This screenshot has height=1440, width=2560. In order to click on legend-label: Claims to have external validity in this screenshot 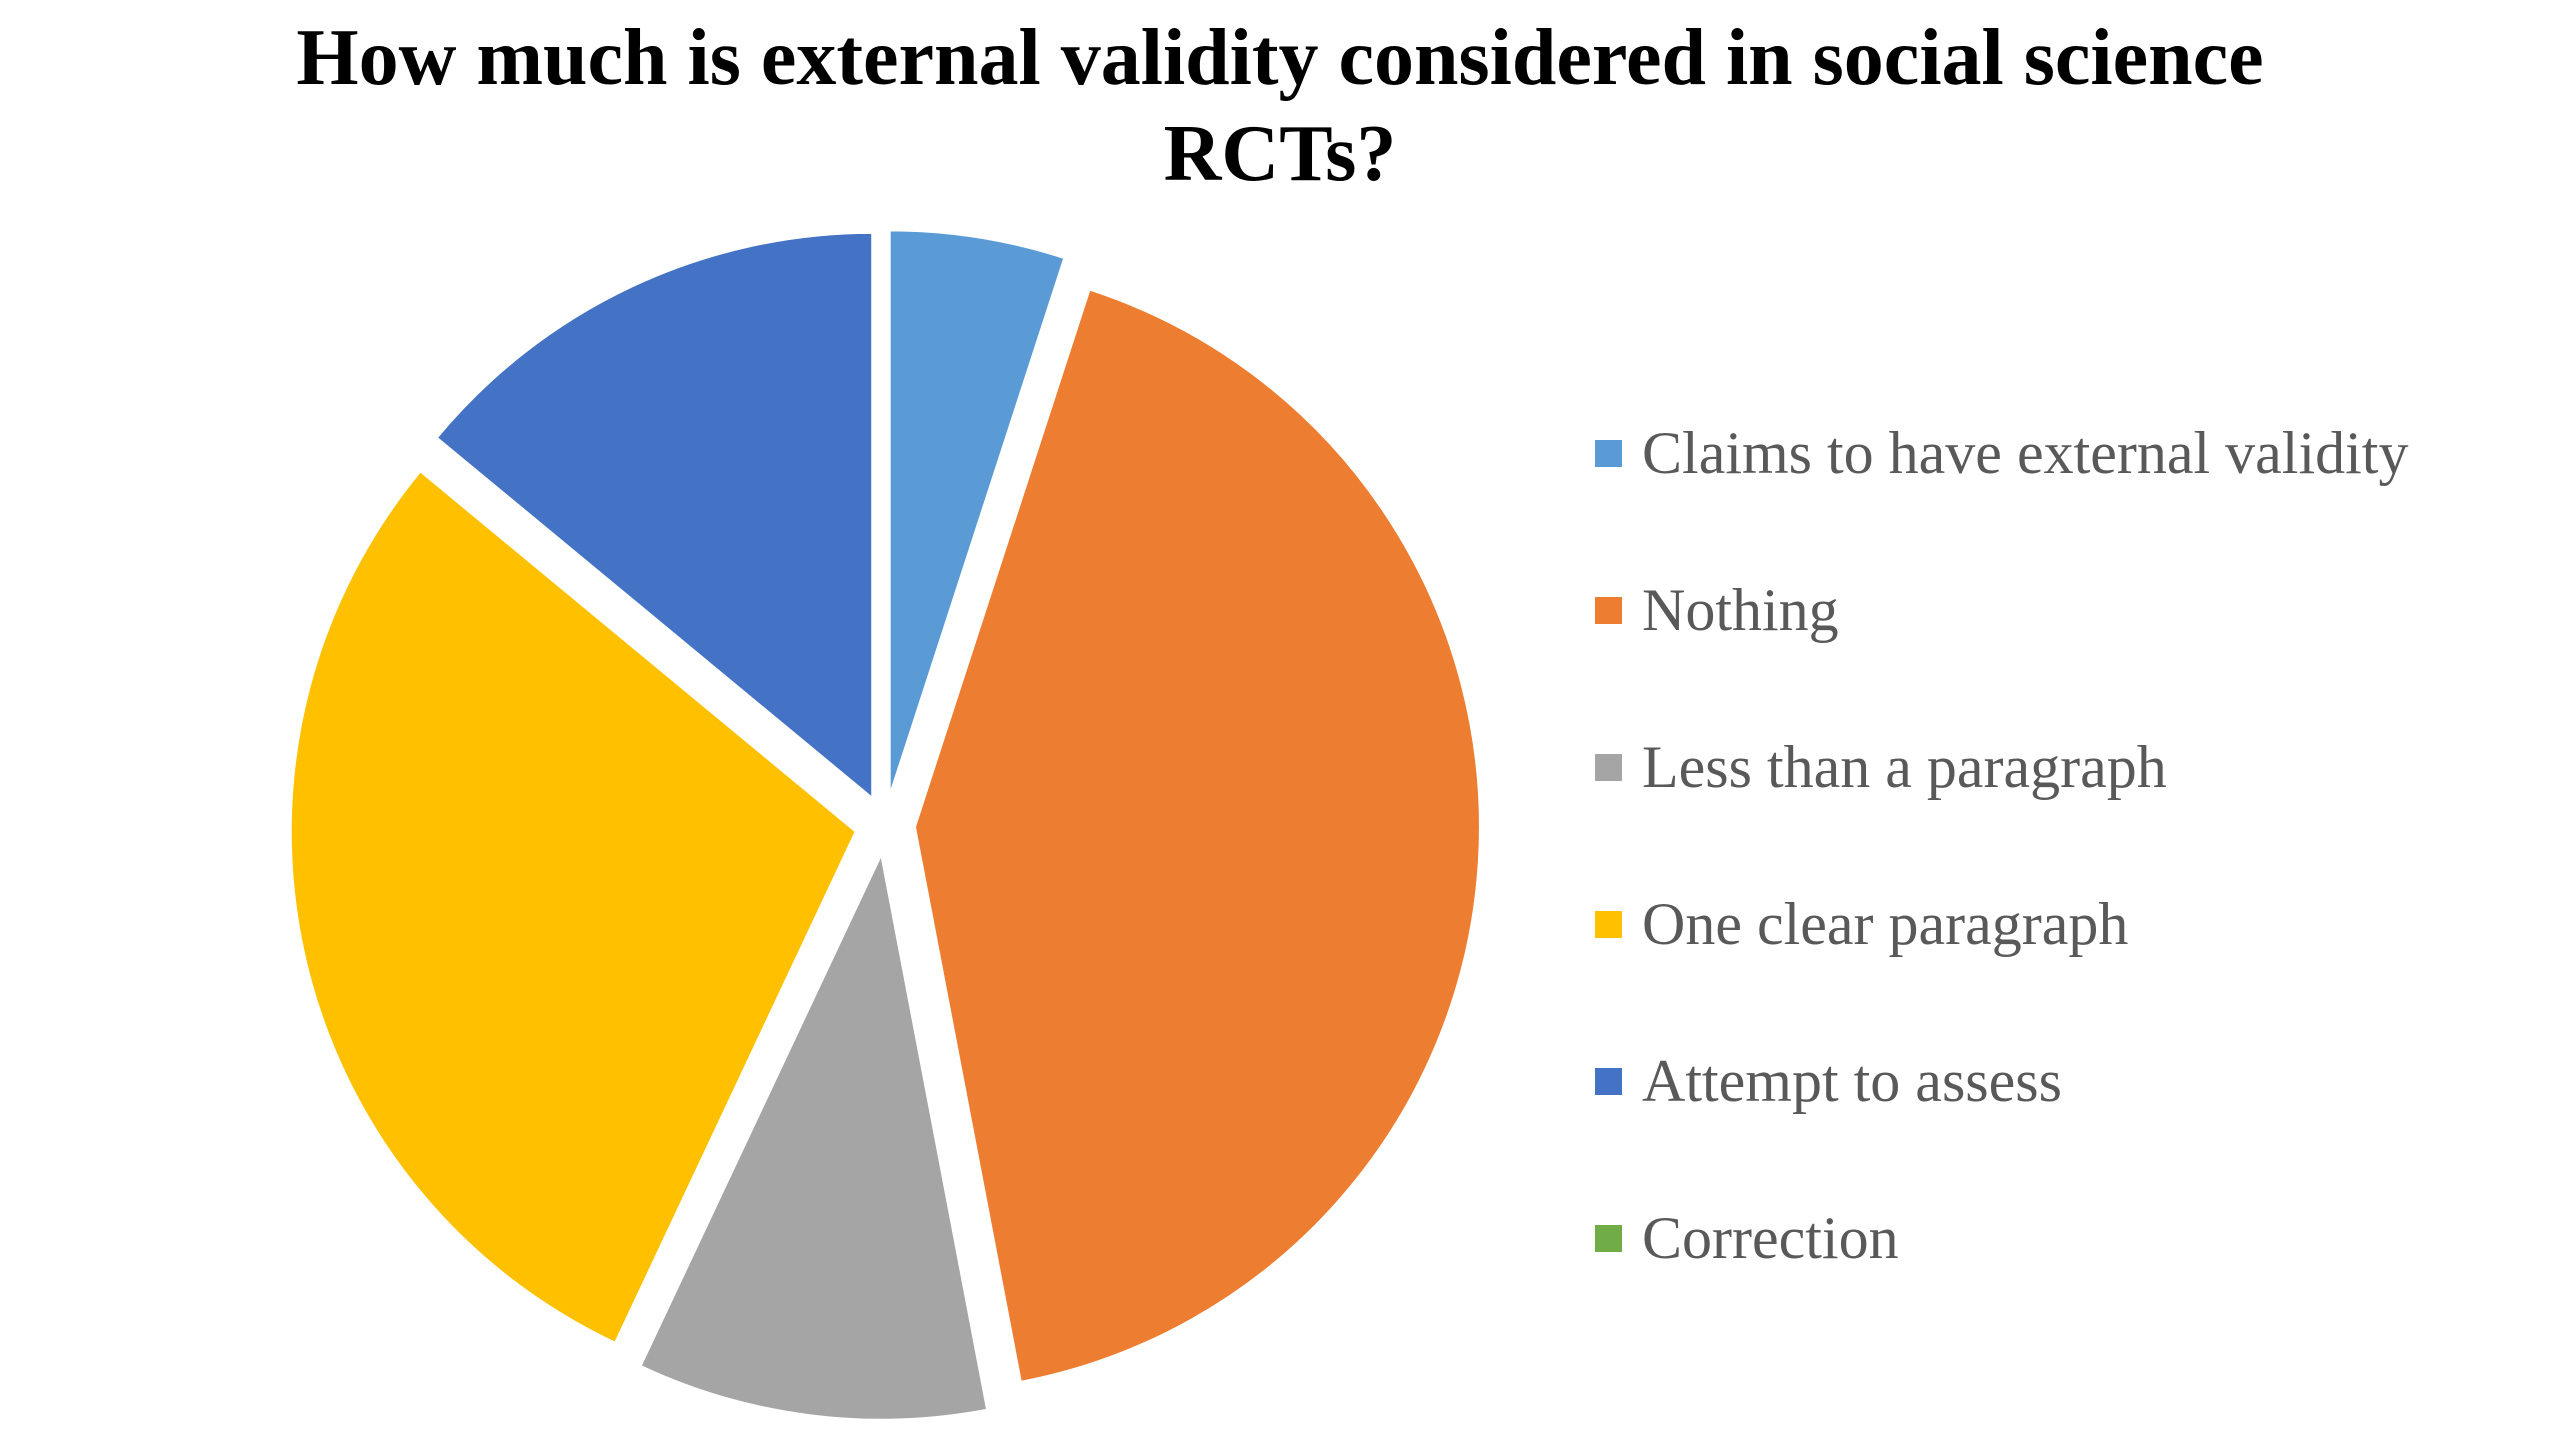, I will do `click(2025, 453)`.